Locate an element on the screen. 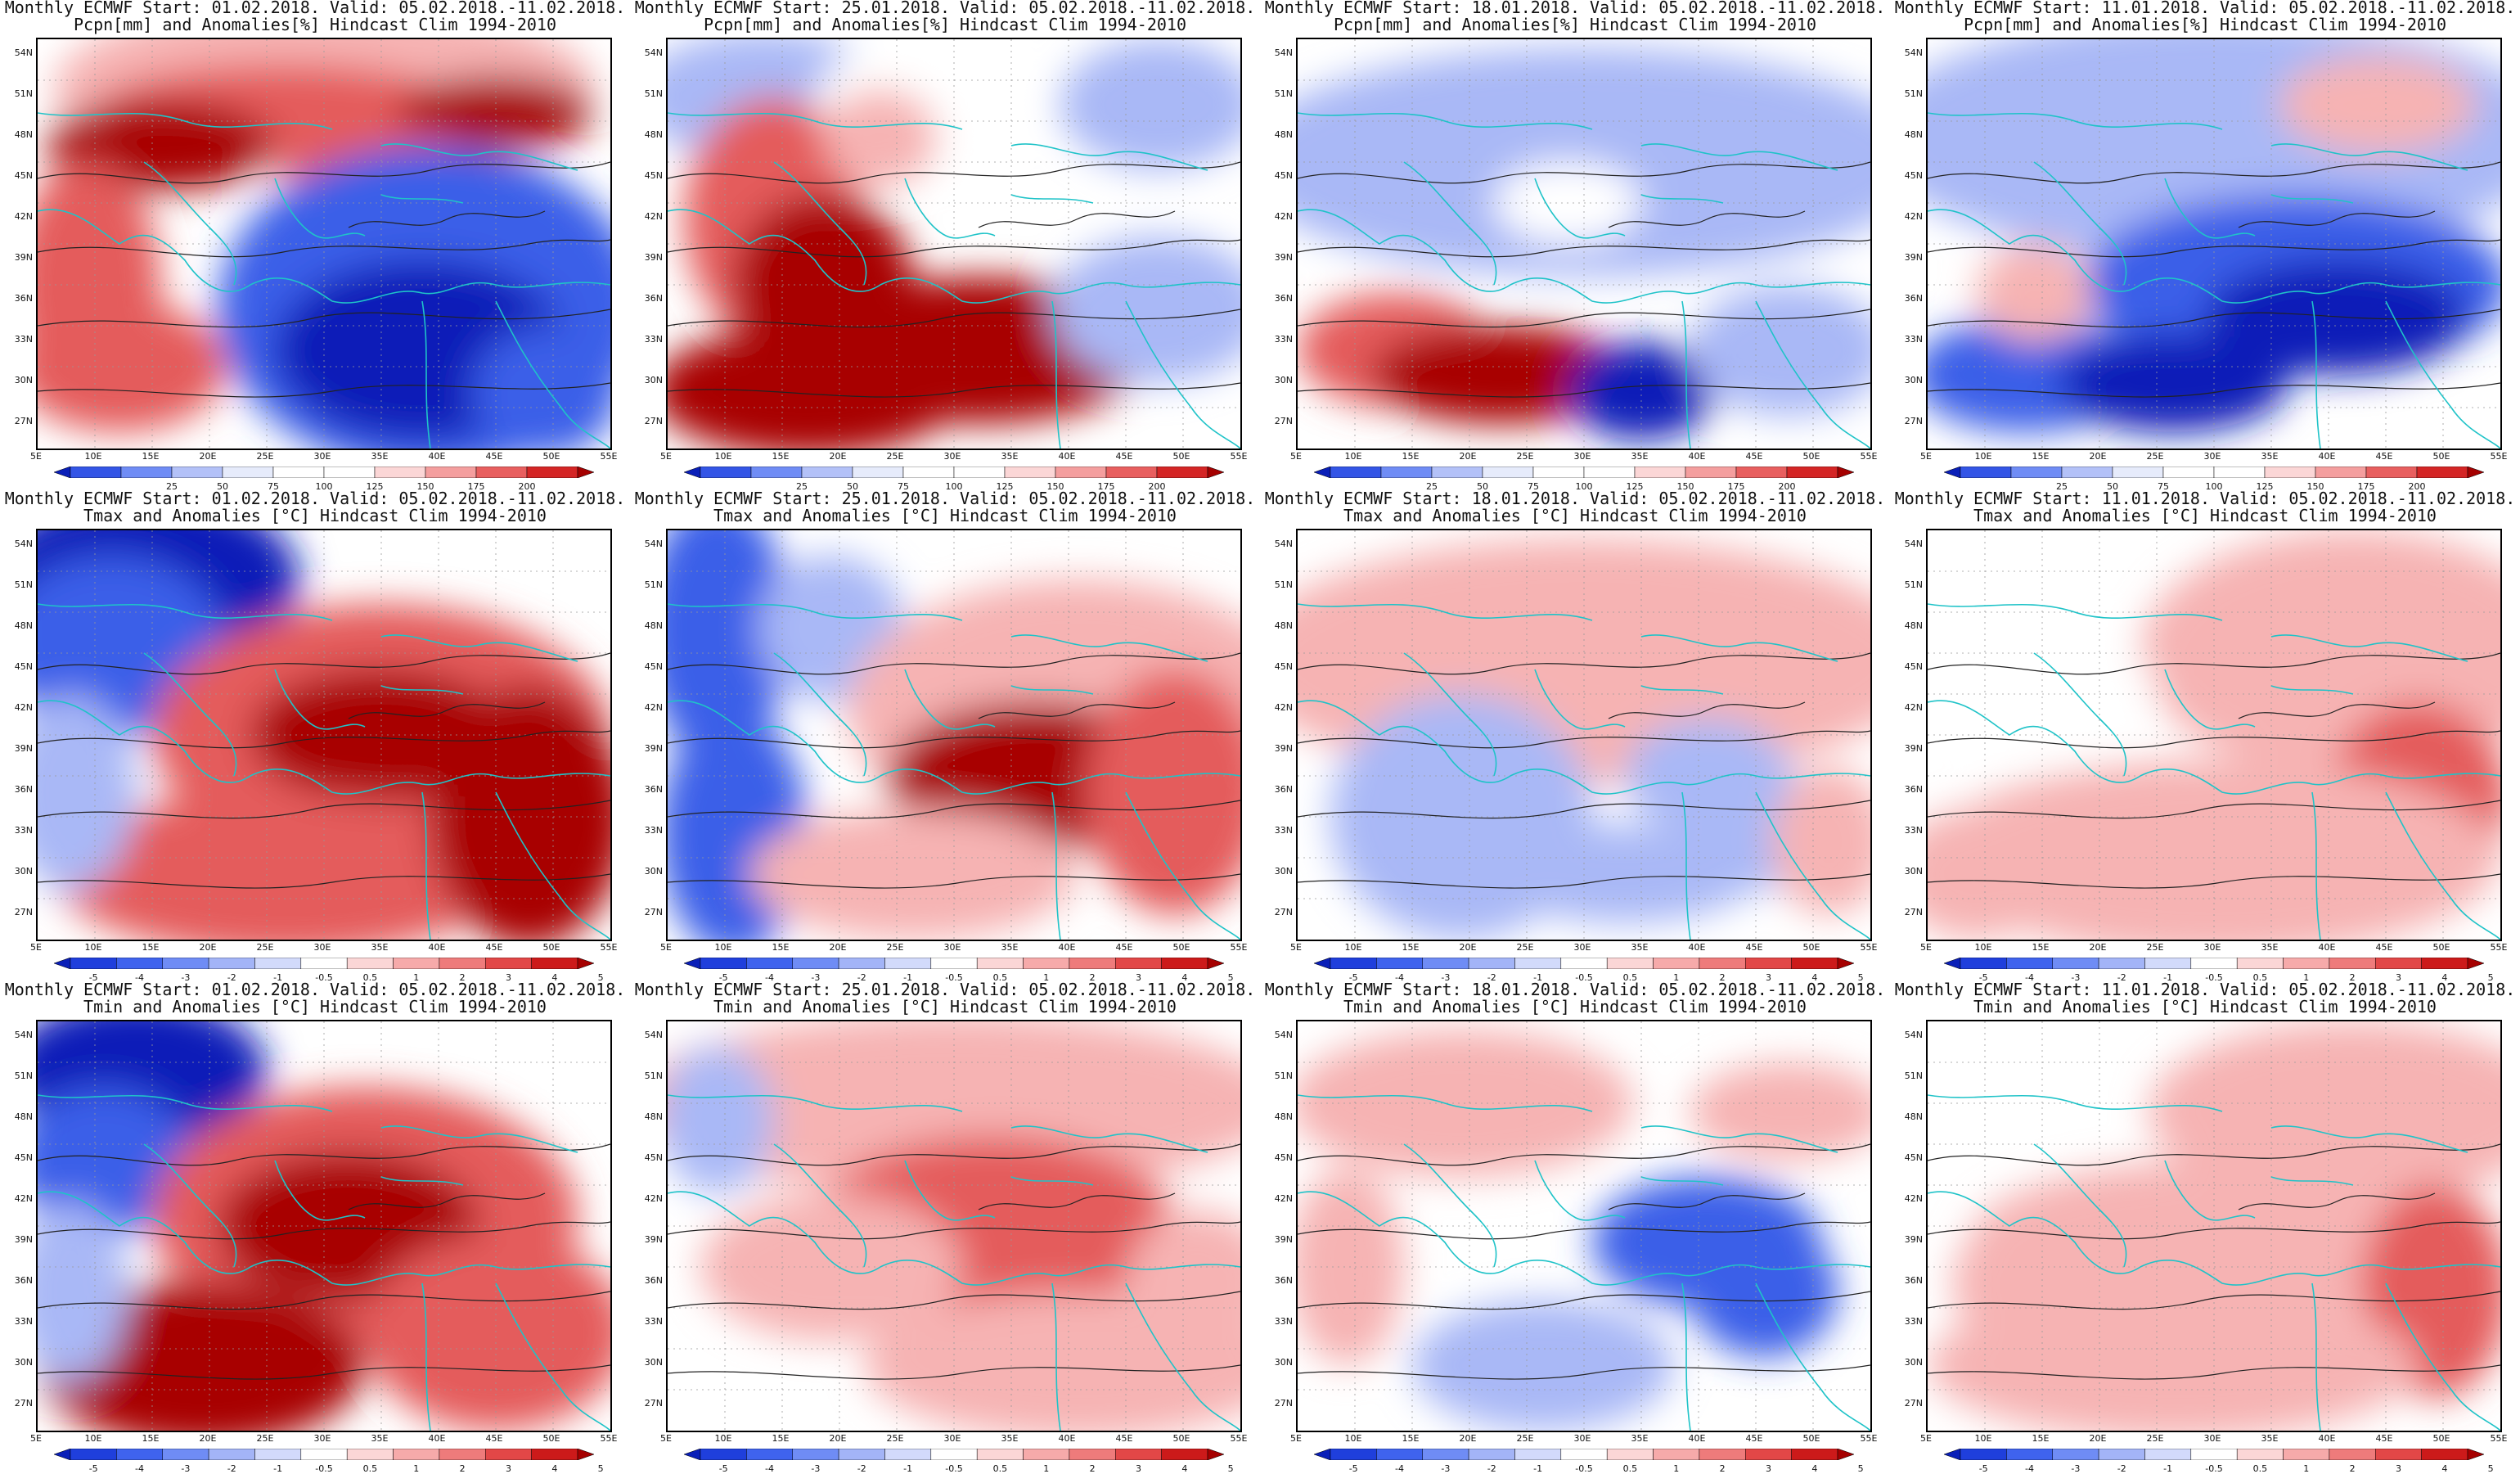 This screenshot has height=1474, width=2520. longitude-label: 20E is located at coordinates (208, 948).